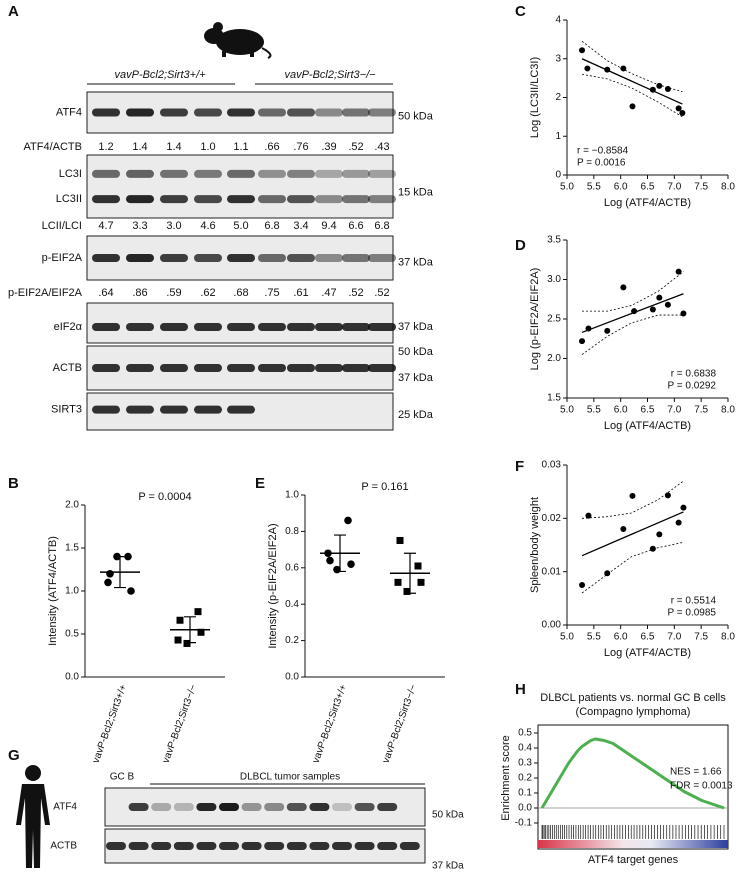  What do you see at coordinates (66, 410) in the screenshot?
I see `row-label: SIRT3` at bounding box center [66, 410].